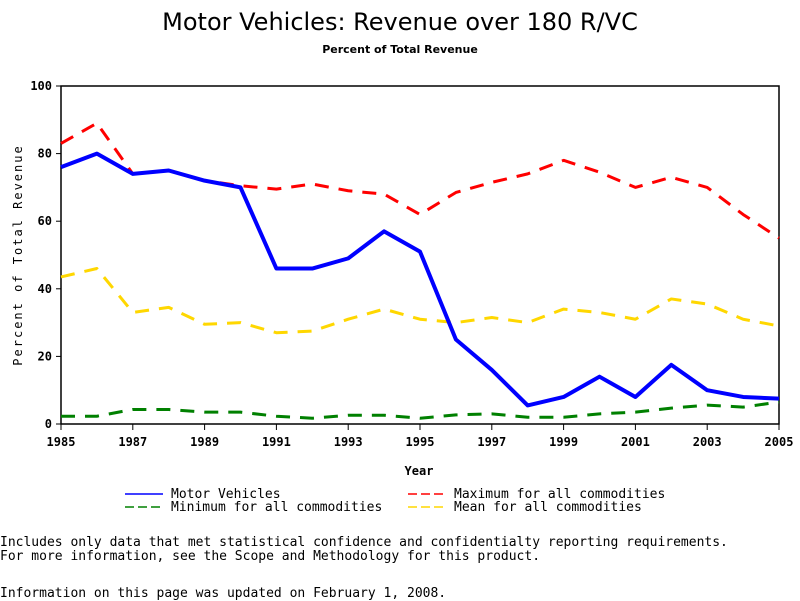 The width and height of the screenshot is (800, 601). What do you see at coordinates (400, 22) in the screenshot?
I see `chart-title: Motor Vehicles: Revenue over 180 R/VC` at bounding box center [400, 22].